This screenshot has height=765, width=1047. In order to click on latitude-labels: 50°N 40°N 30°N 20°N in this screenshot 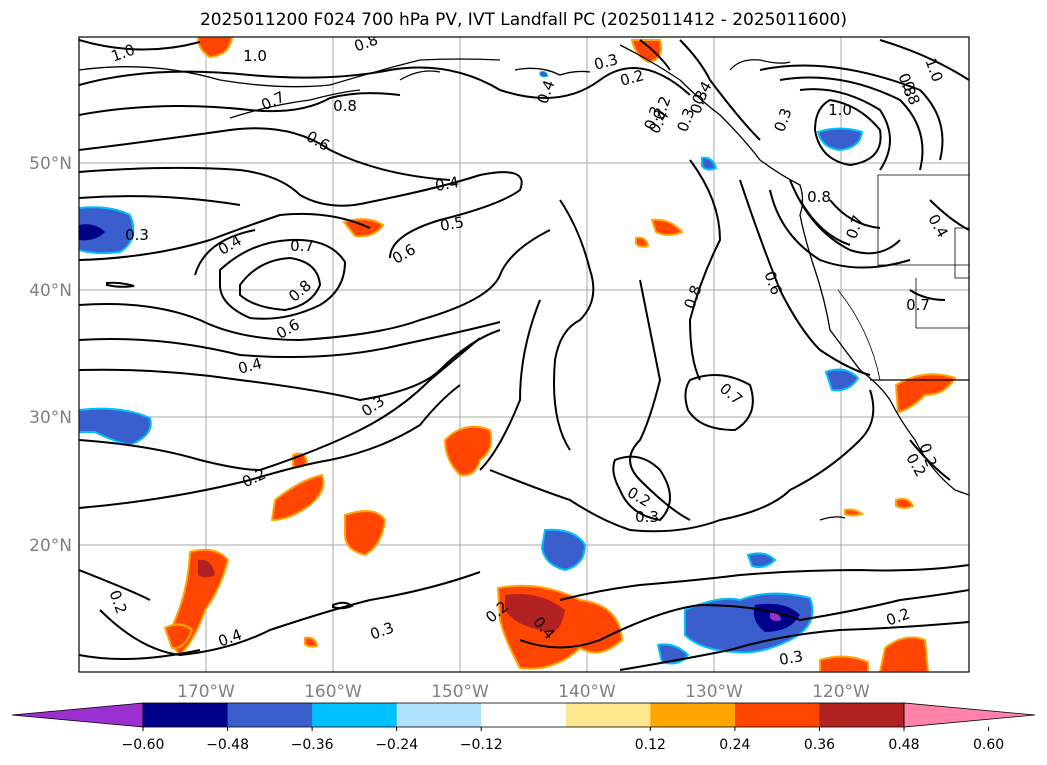, I will do `click(50, 355)`.